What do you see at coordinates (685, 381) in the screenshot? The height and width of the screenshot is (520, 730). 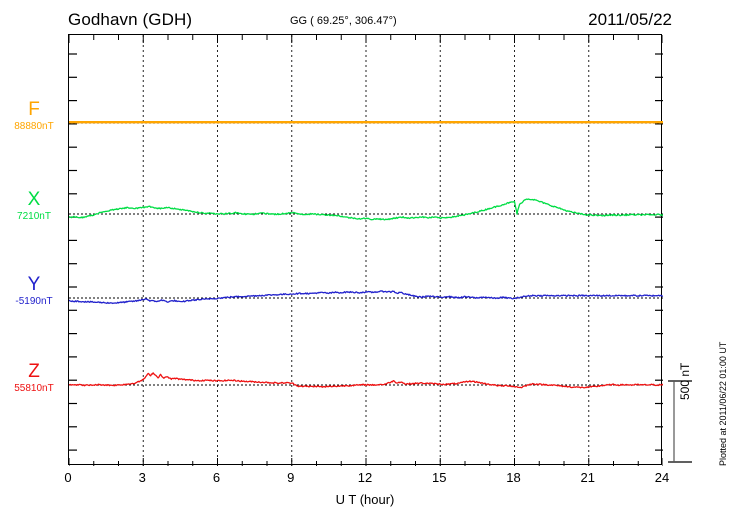 I see `scale-bar-label: 500 nT` at bounding box center [685, 381].